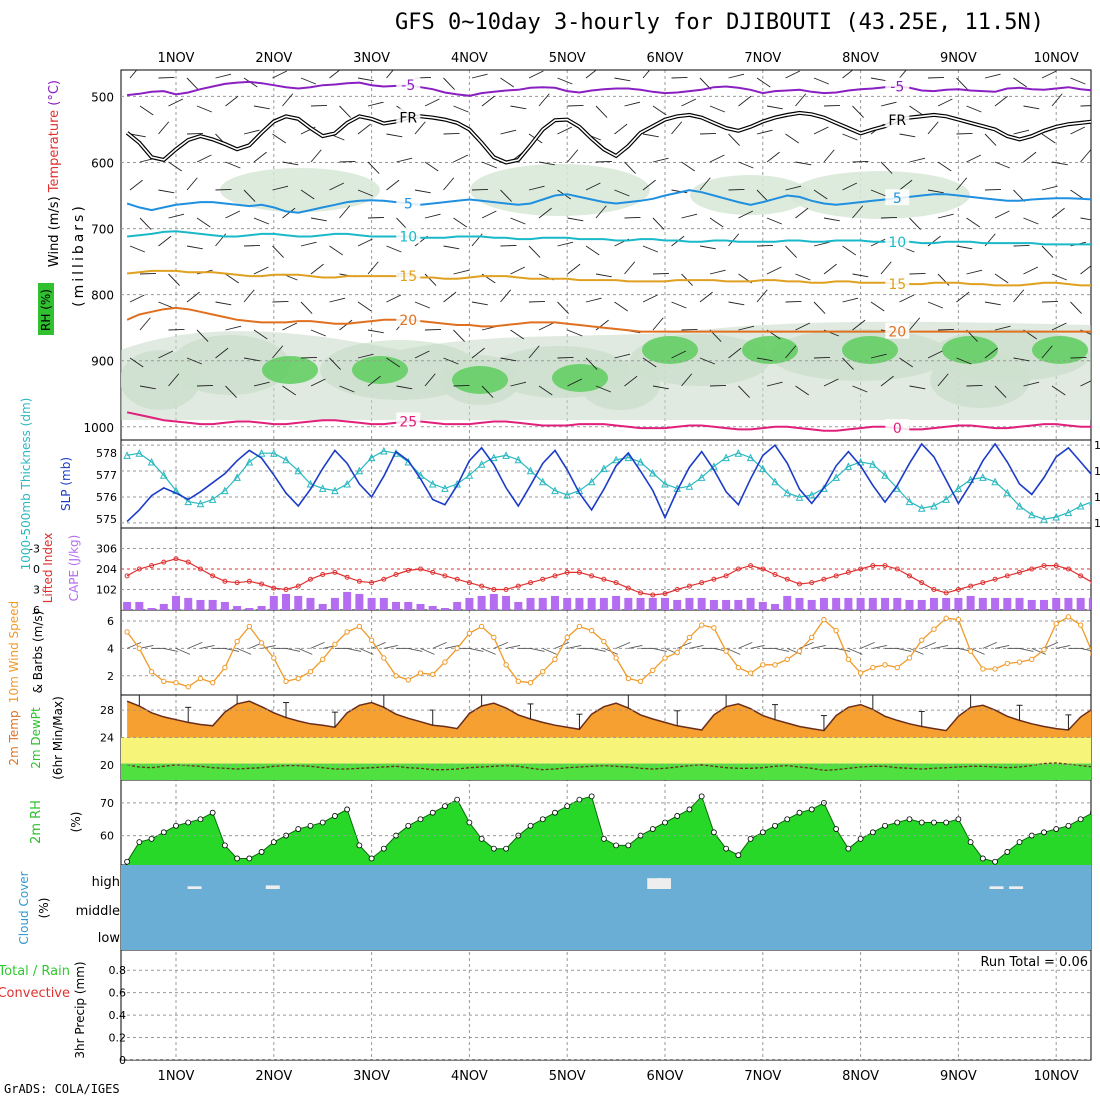 The width and height of the screenshot is (1100, 1100). I want to click on cloud-level-label: high, so click(106, 882).